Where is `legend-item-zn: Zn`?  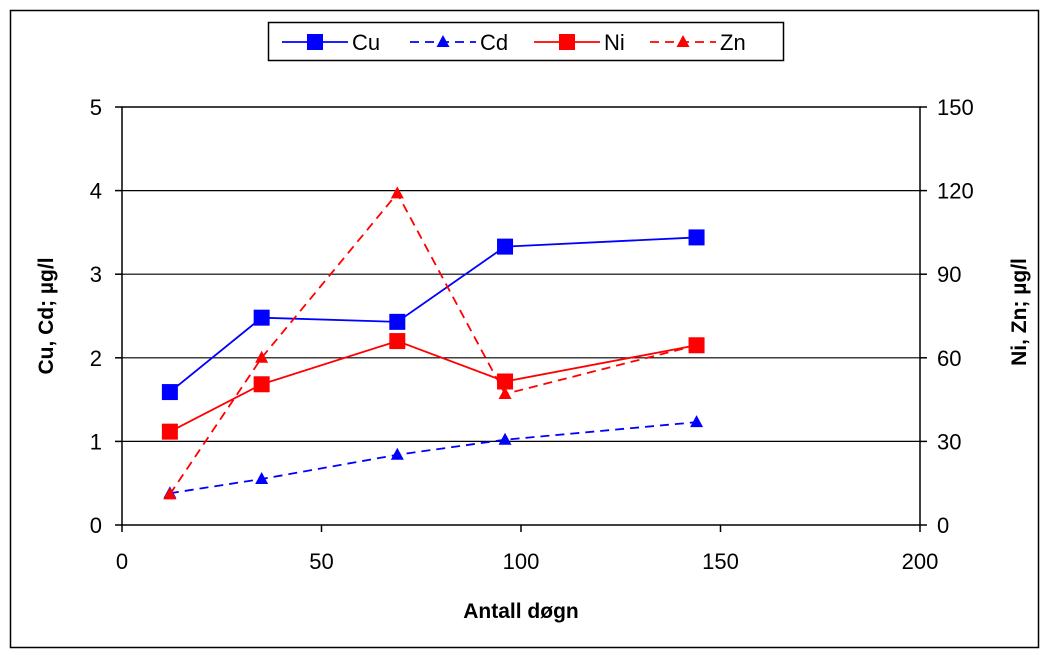 legend-item-zn: Zn is located at coordinates (698, 42).